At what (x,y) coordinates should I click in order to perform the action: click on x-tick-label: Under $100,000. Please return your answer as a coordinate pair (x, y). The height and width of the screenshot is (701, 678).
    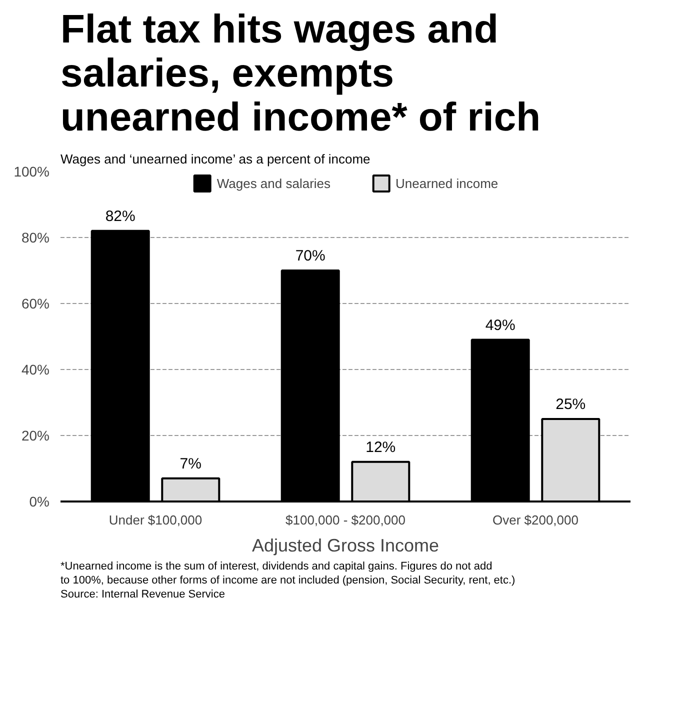
    Looking at the image, I should click on (155, 520).